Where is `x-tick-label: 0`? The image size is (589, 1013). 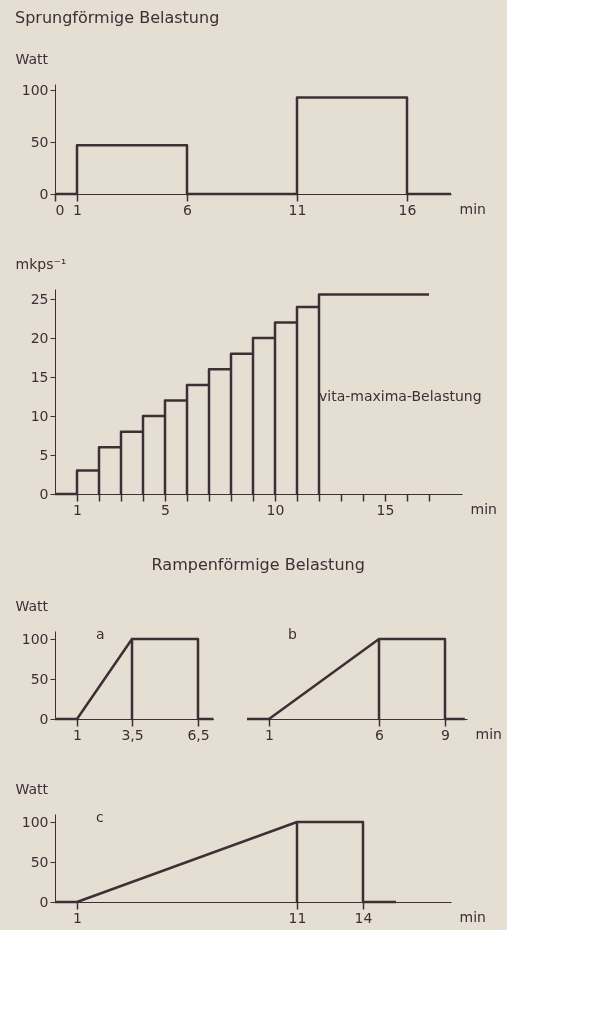 x-tick-label: 0 is located at coordinates (60, 209).